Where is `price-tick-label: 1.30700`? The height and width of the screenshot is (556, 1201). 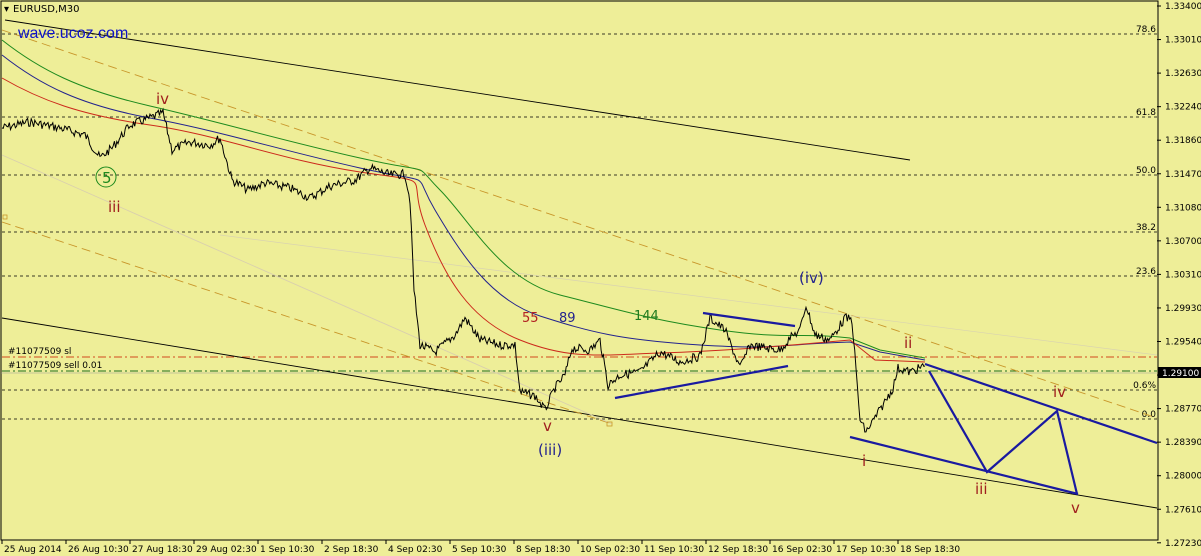
price-tick-label: 1.30700 is located at coordinates (1183, 242).